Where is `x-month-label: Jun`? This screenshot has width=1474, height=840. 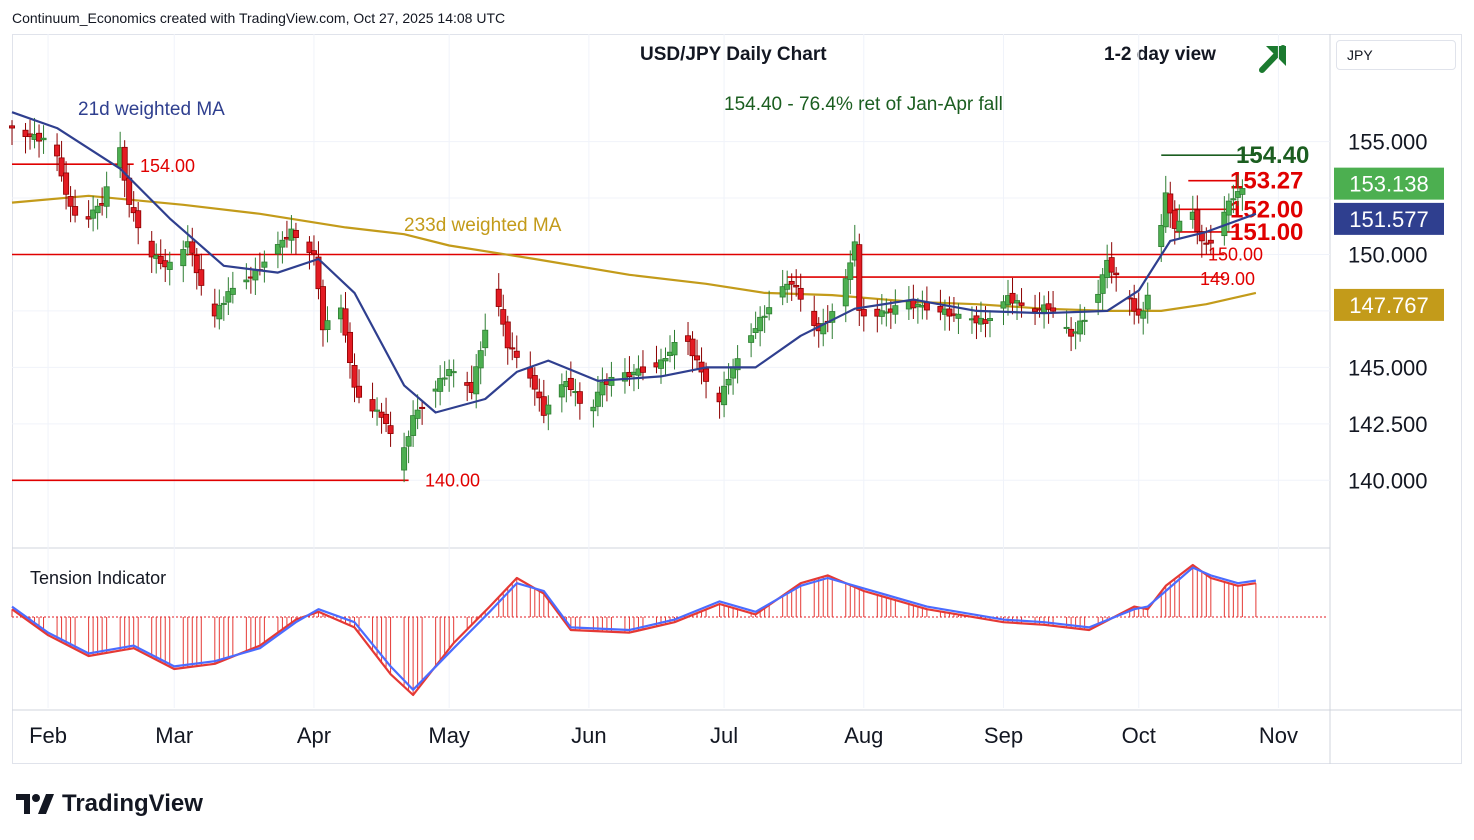
x-month-label: Jun is located at coordinates (588, 735).